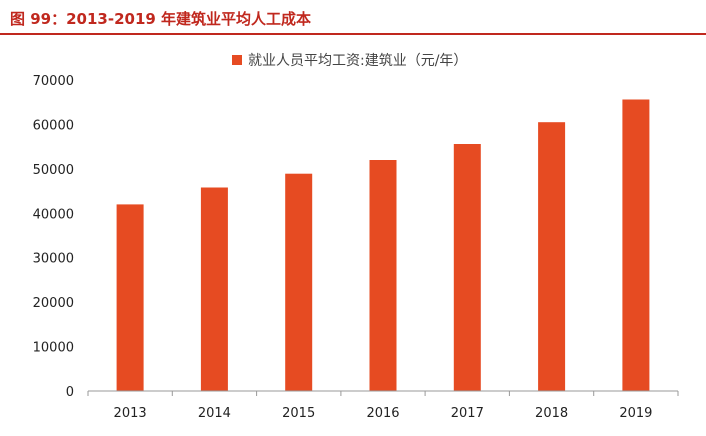 This screenshot has height=436, width=706. I want to click on y-tick-label: 30000, so click(53, 259).